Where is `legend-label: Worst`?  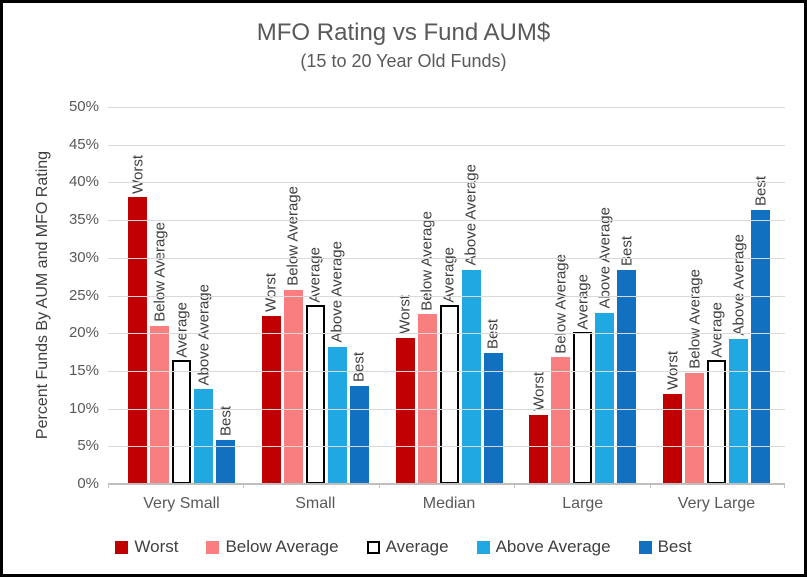
legend-label: Worst is located at coordinates (156, 546).